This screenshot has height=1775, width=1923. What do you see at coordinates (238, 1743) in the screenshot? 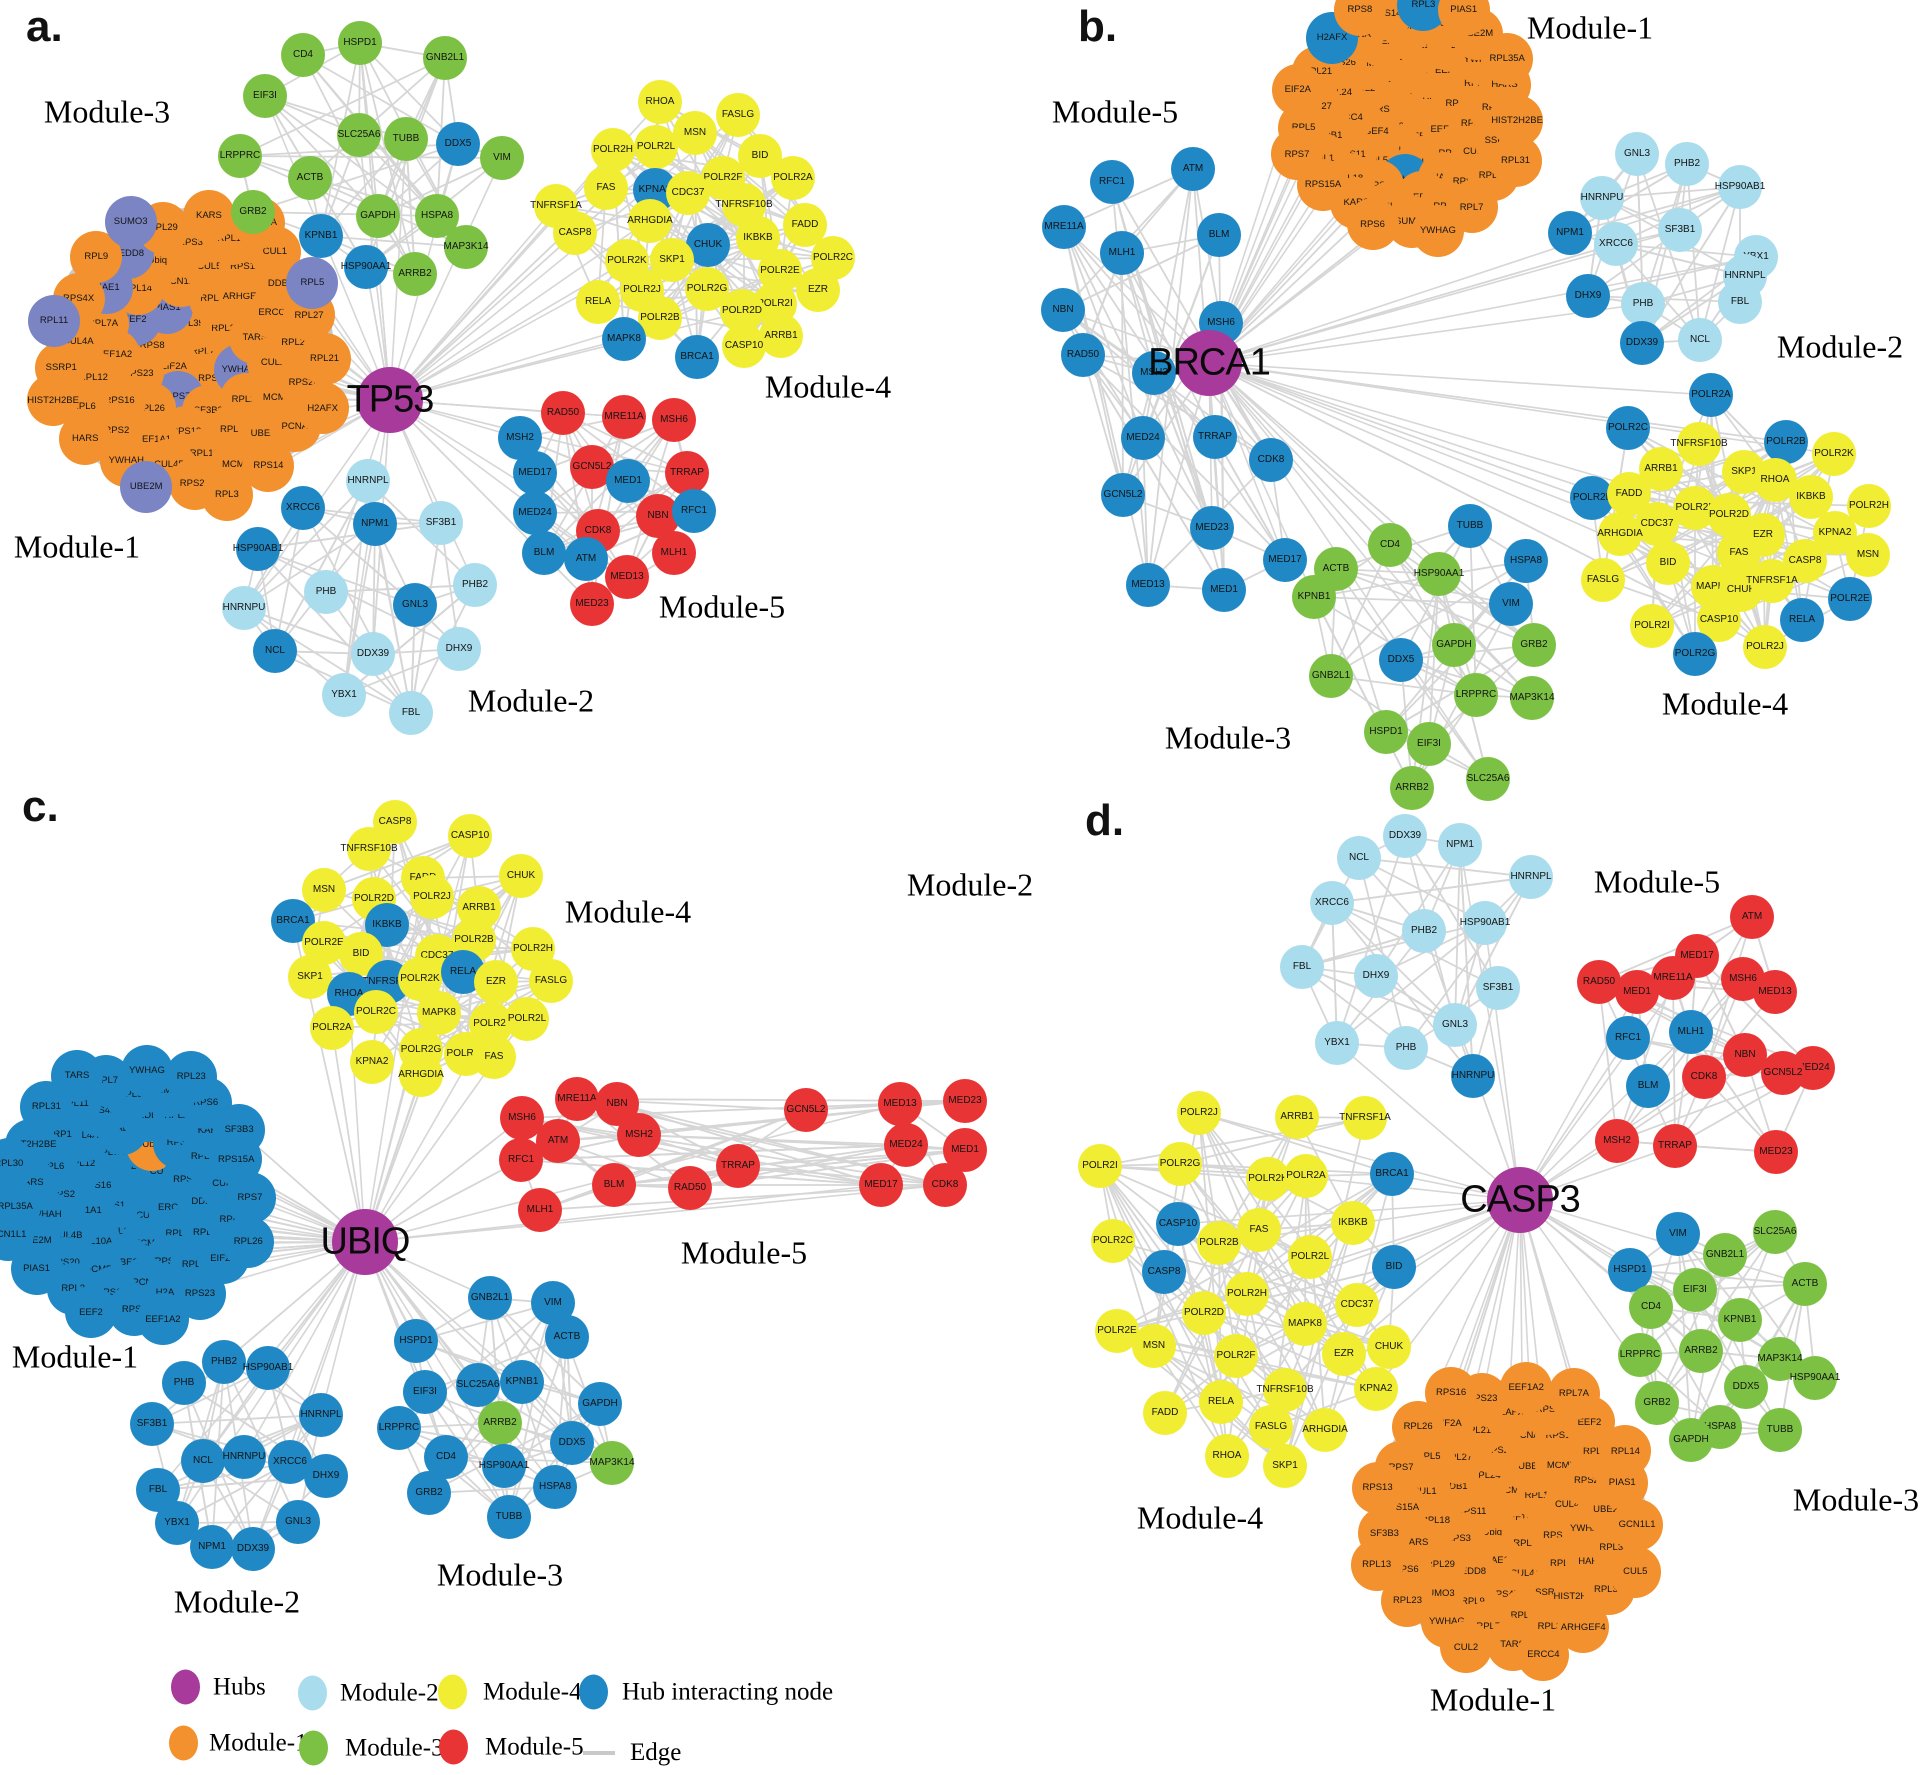
I see `legend-item-module-1: Module-1` at bounding box center [238, 1743].